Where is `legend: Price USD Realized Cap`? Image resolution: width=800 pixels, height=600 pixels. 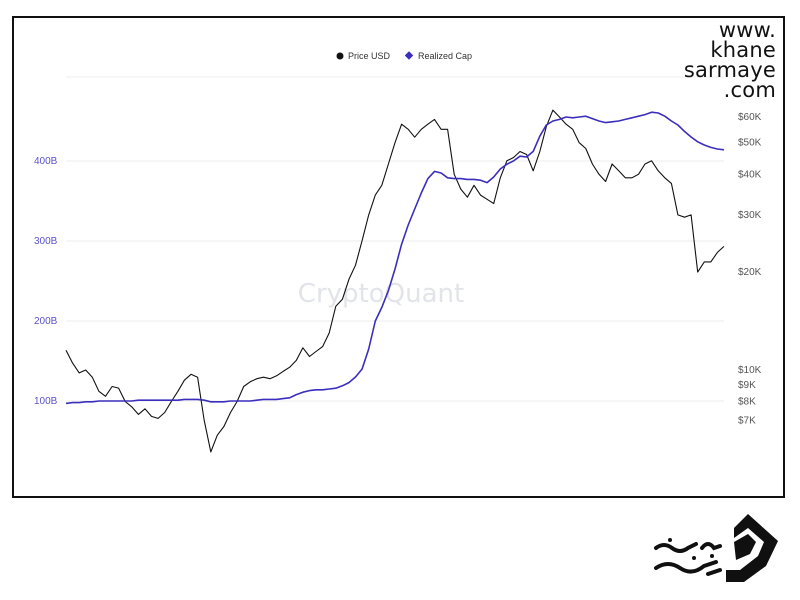 legend: Price USD Realized Cap is located at coordinates (404, 56).